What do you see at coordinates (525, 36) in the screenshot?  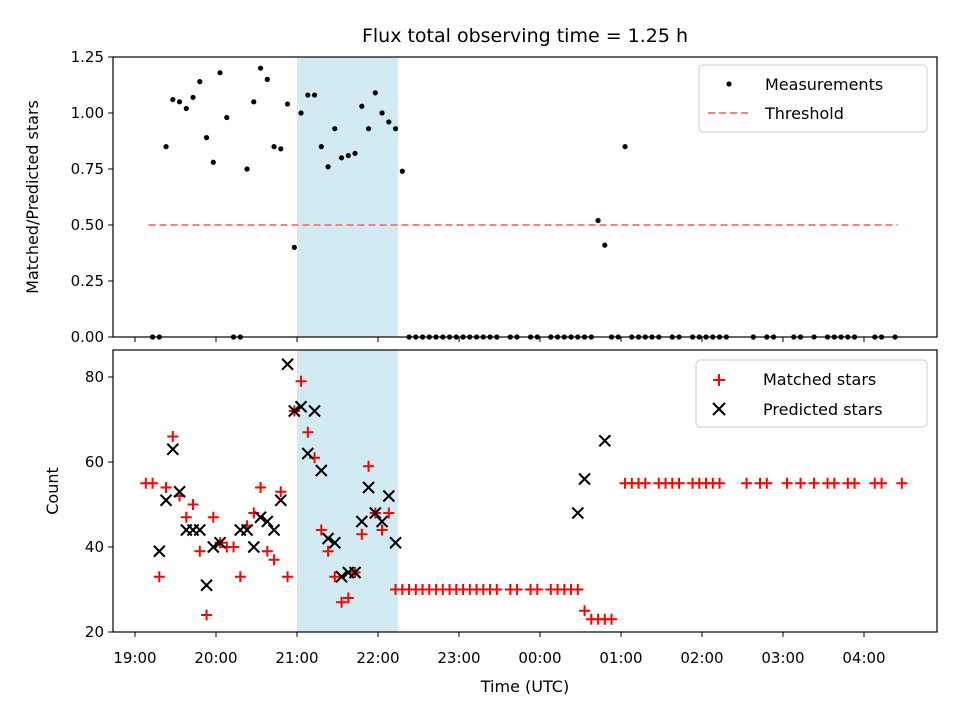 I see `chart-title: Flux total observing time = 1.25 h` at bounding box center [525, 36].